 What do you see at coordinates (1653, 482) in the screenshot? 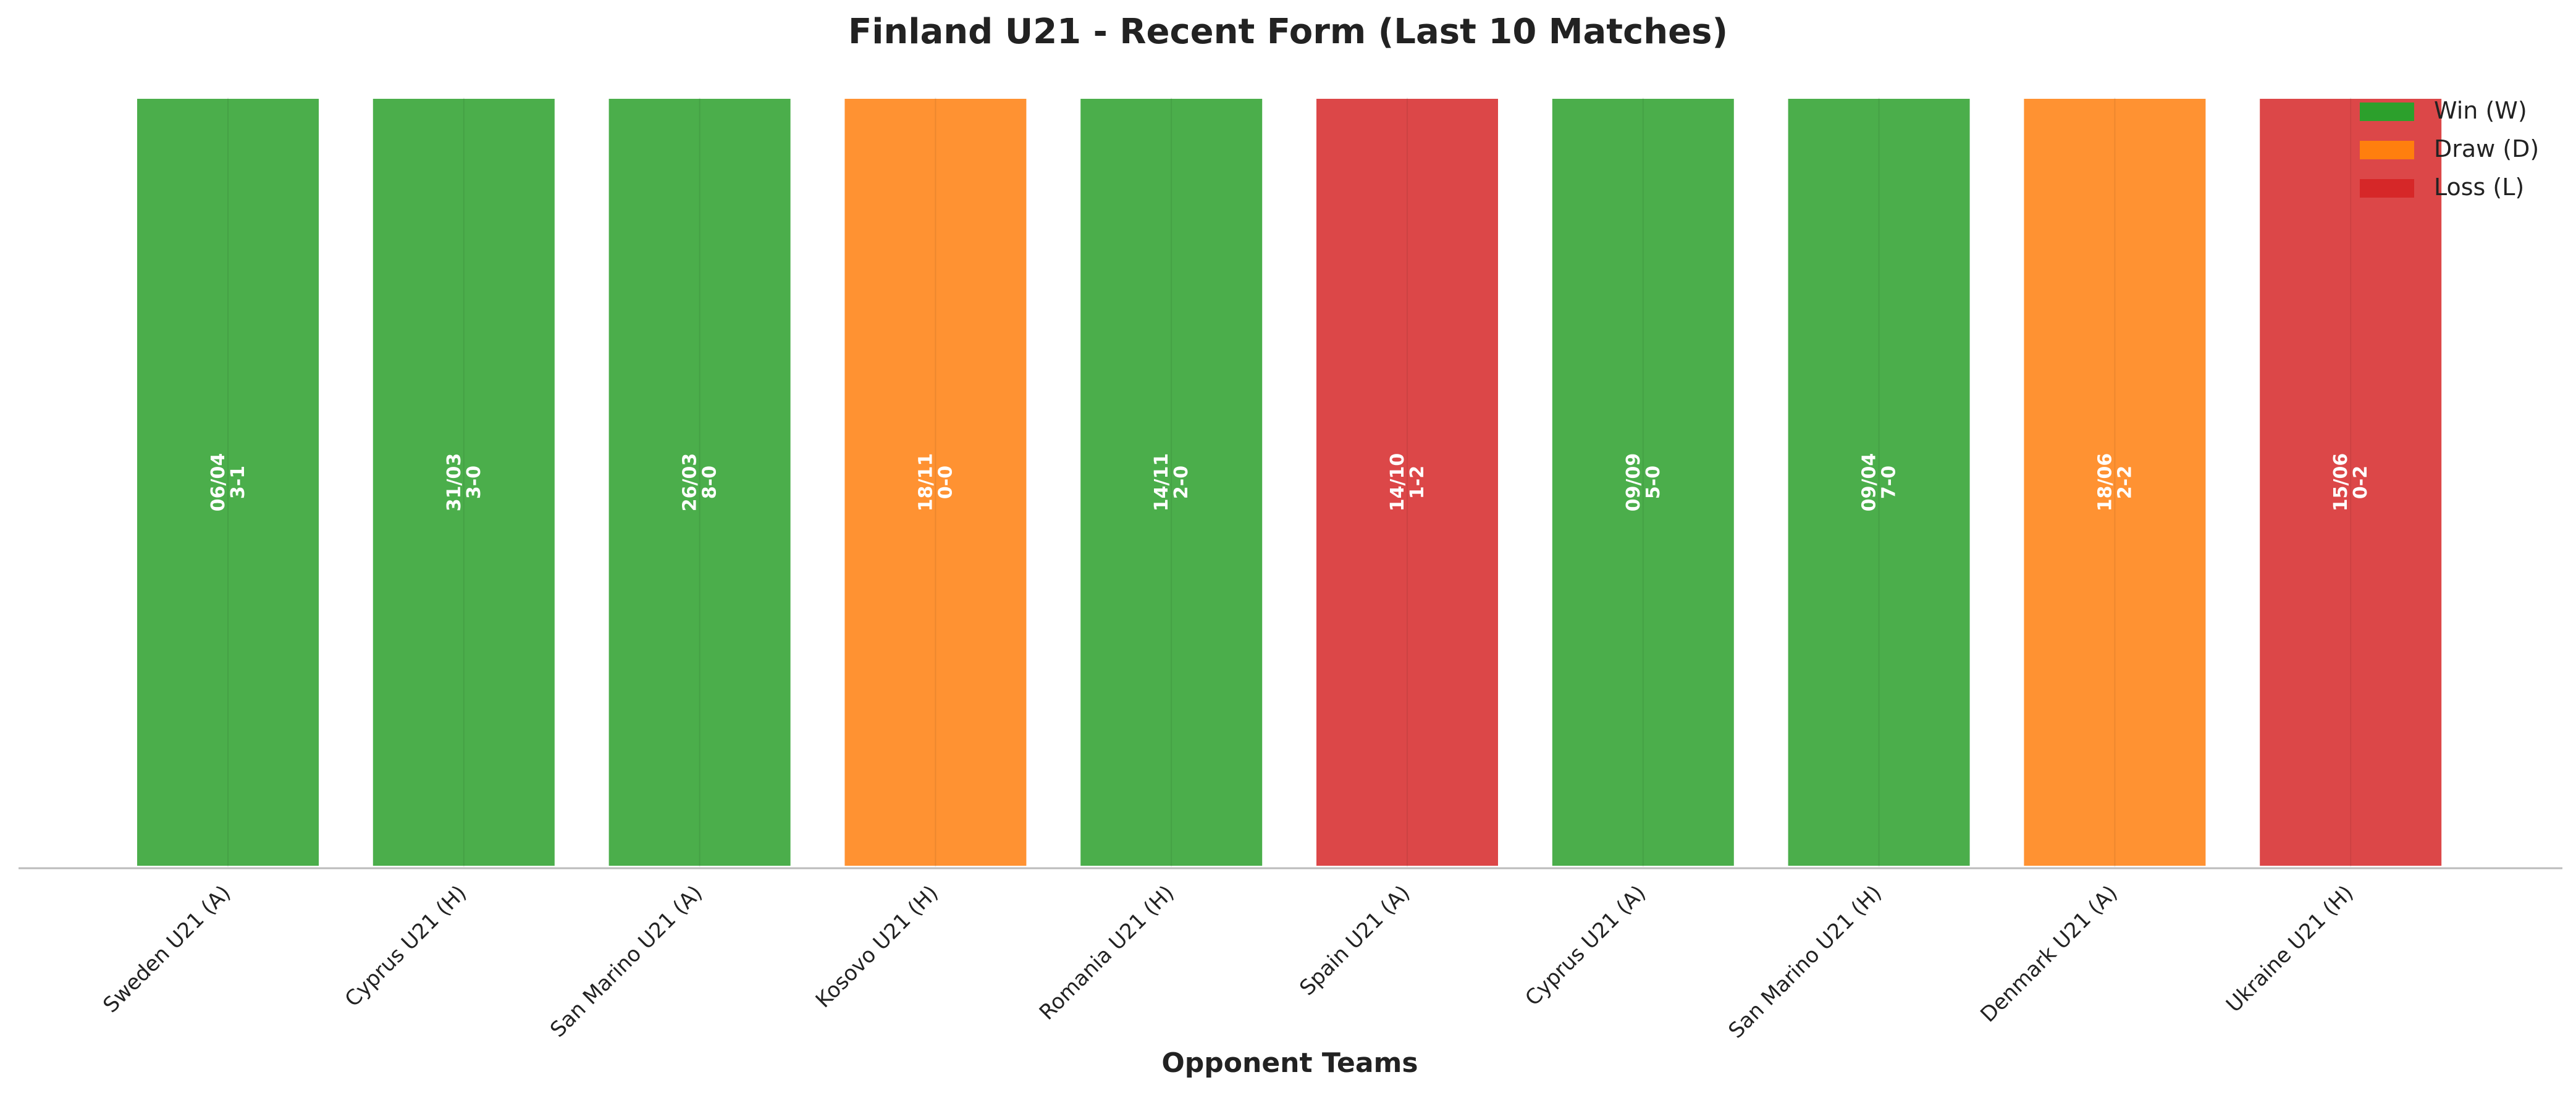
I see `bar-score-label: 5-0` at bounding box center [1653, 482].